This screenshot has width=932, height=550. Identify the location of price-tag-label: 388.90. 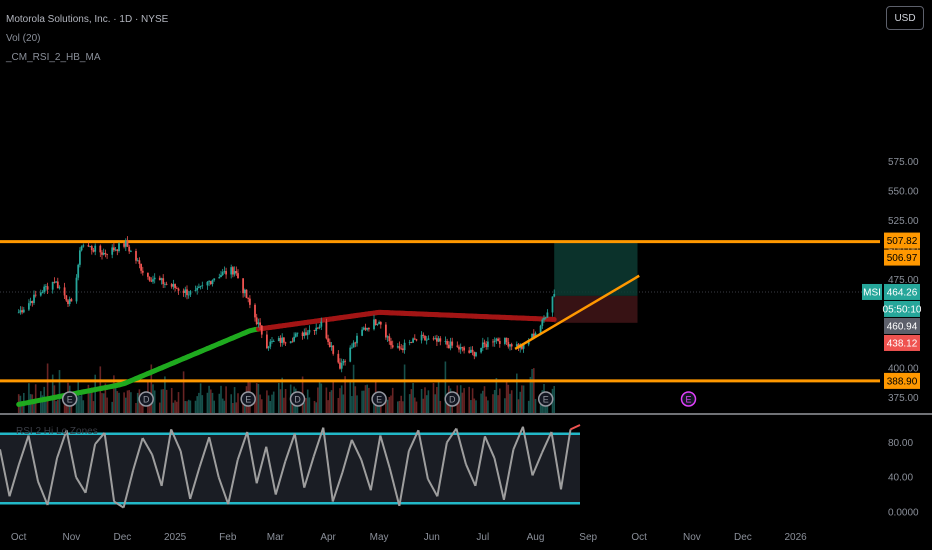
(902, 381).